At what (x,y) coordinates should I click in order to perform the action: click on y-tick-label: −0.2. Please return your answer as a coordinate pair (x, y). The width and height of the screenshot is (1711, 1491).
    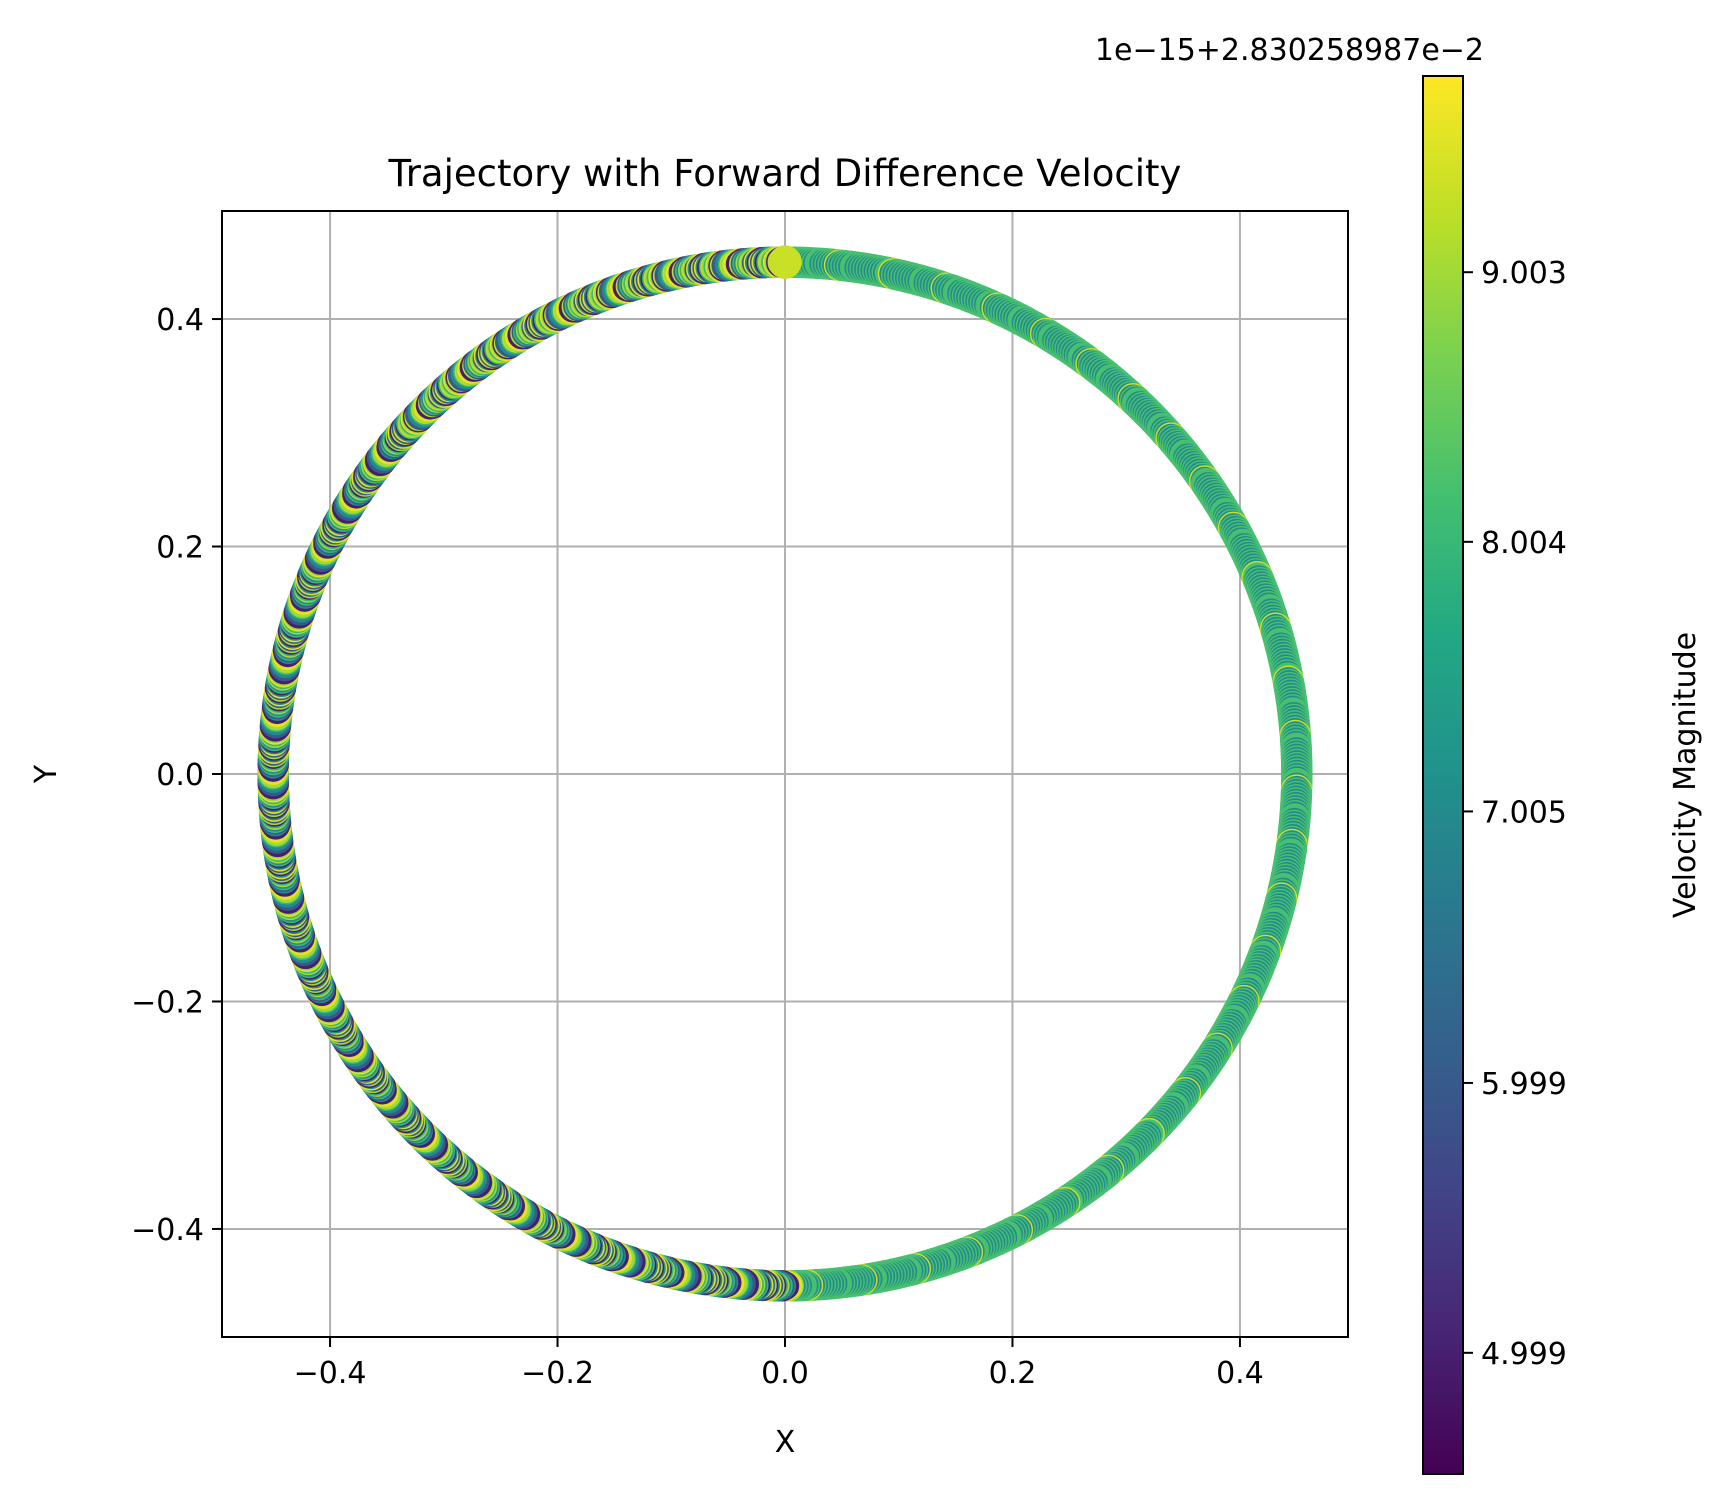
    Looking at the image, I should click on (167, 1002).